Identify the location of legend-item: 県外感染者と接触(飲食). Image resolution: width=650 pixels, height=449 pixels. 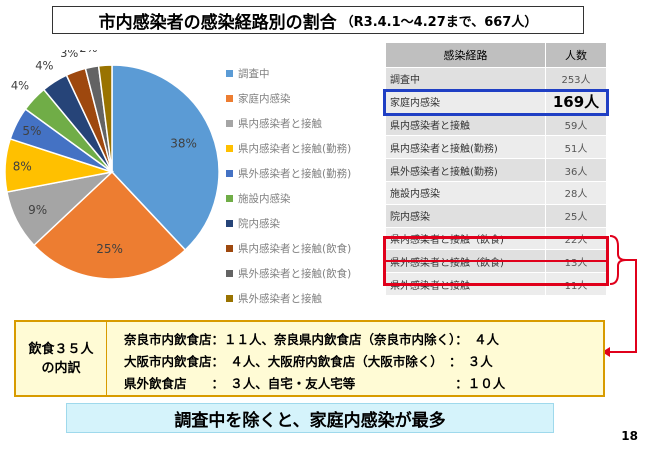
(288, 273).